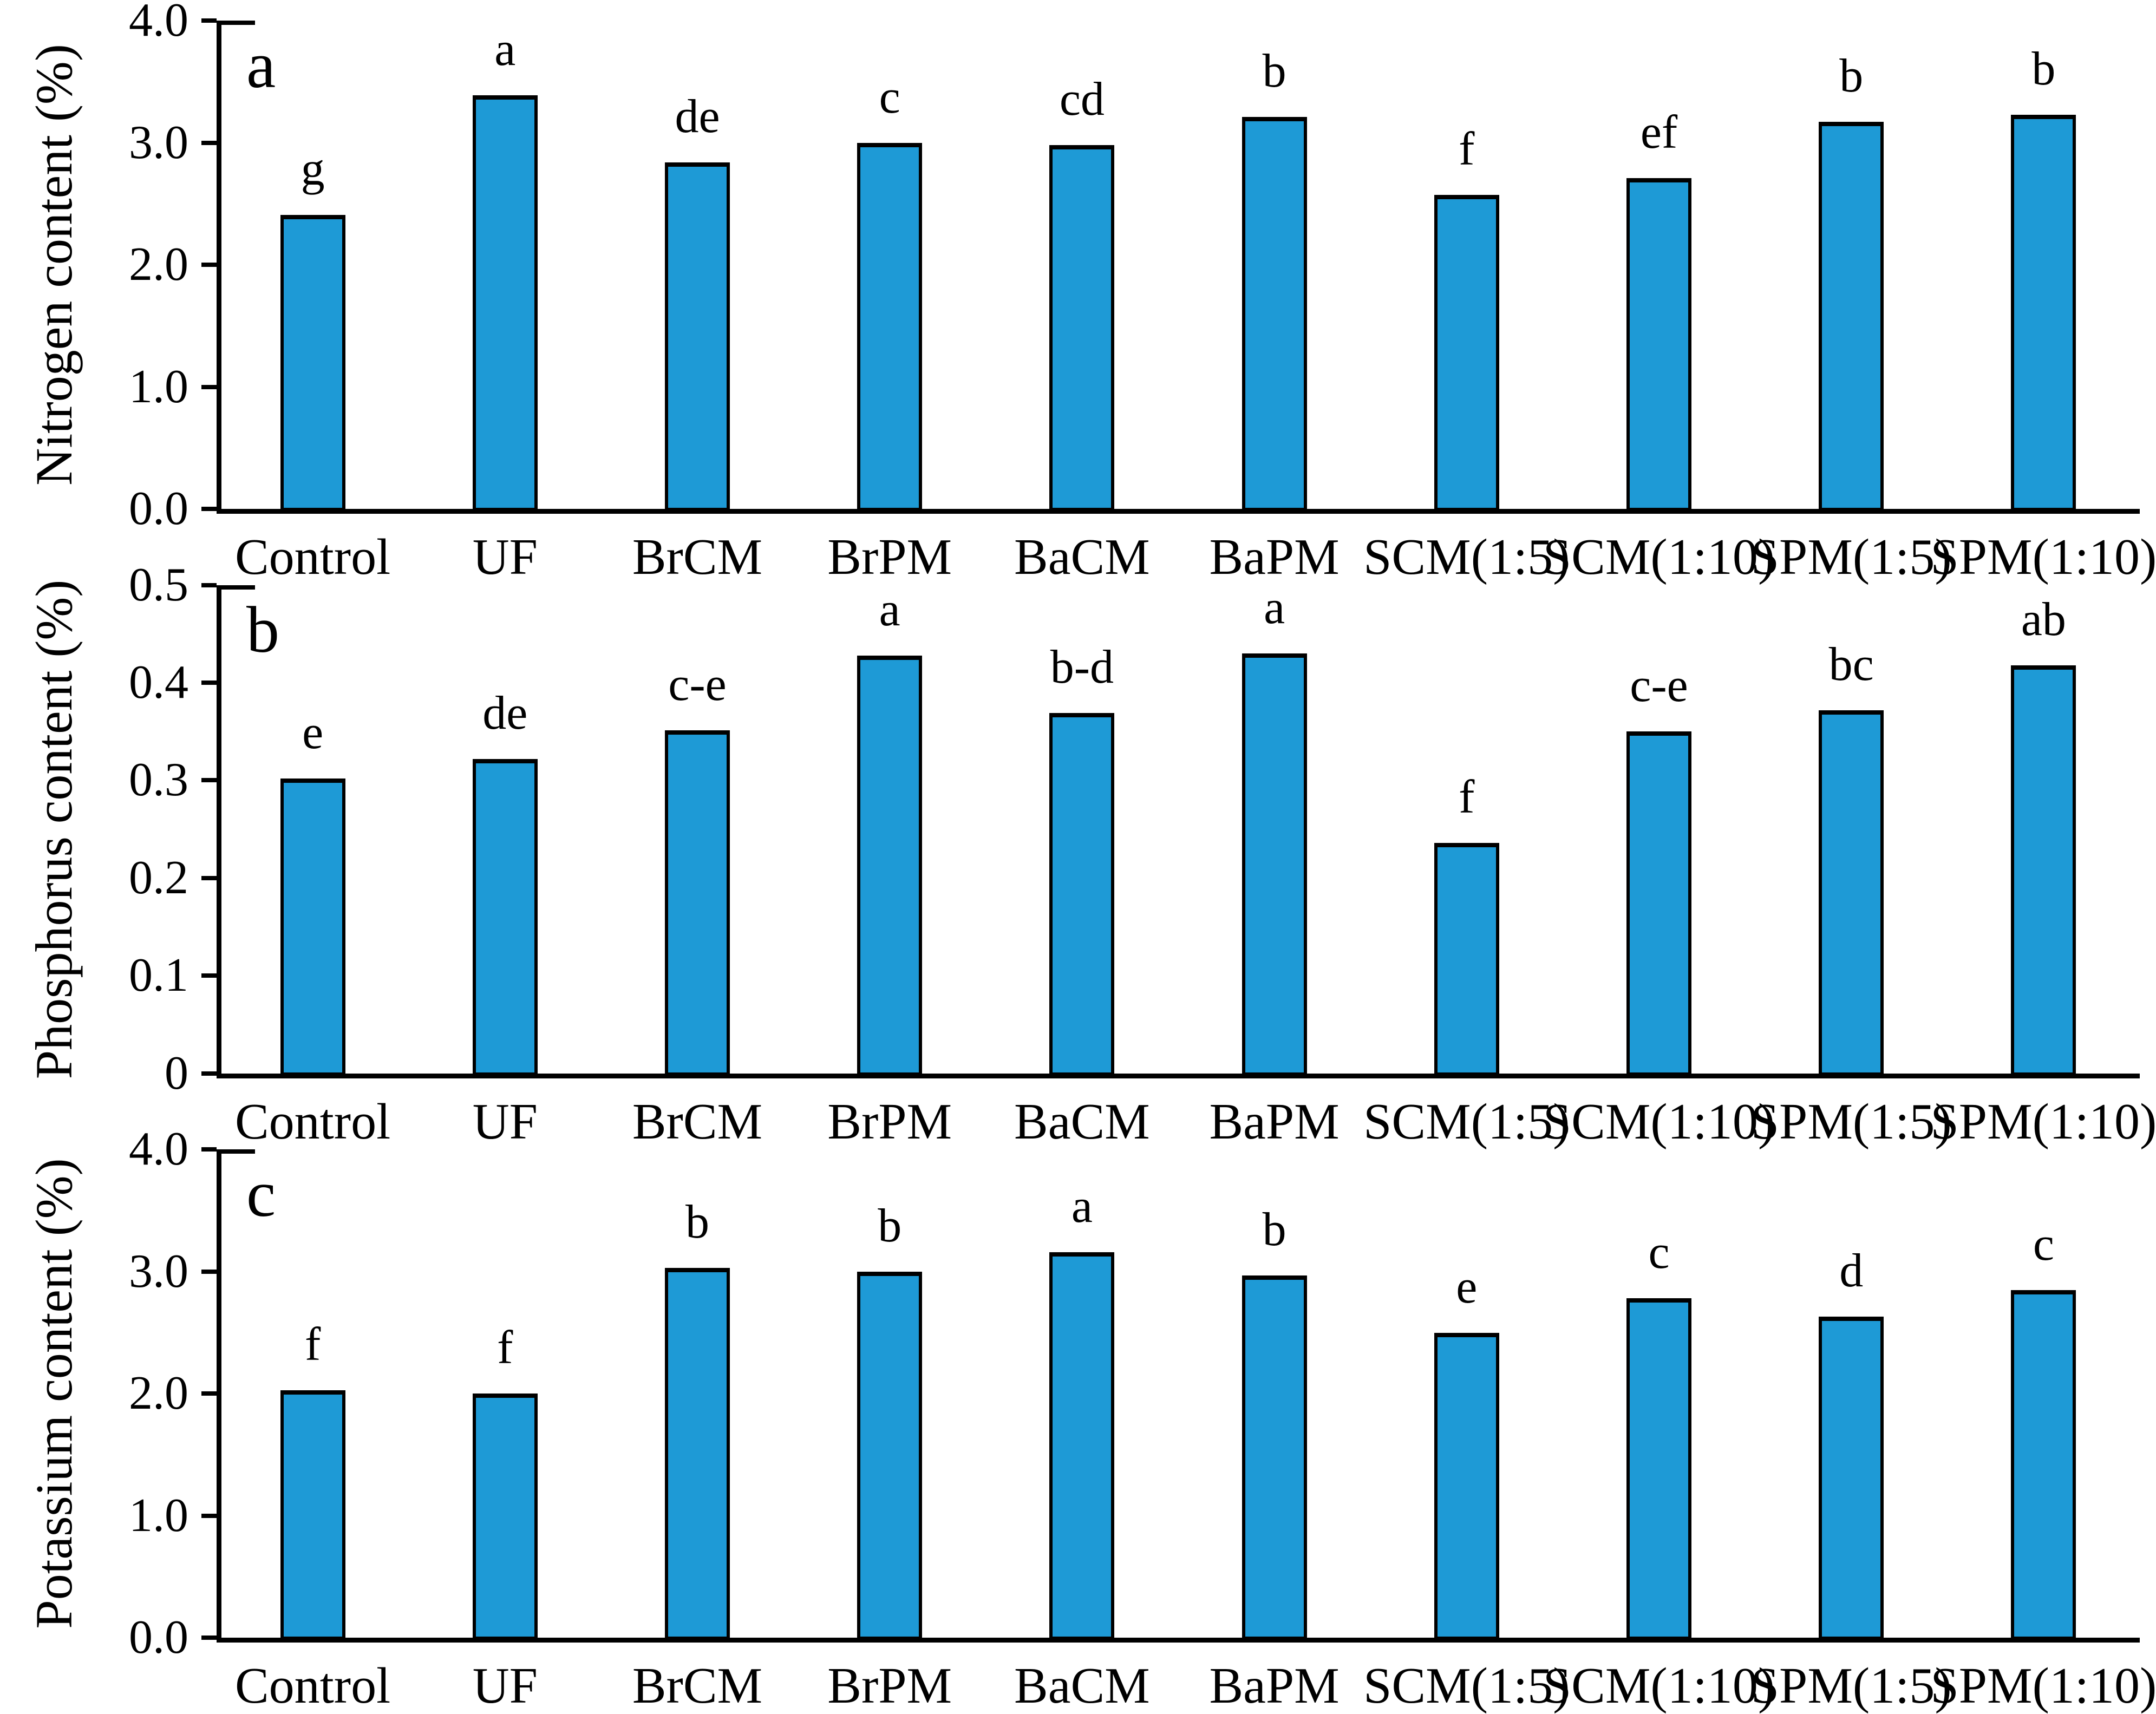 The width and height of the screenshot is (2156, 1714). What do you see at coordinates (1466, 1121) in the screenshot?
I see `x-category-label: SCM(1:5)` at bounding box center [1466, 1121].